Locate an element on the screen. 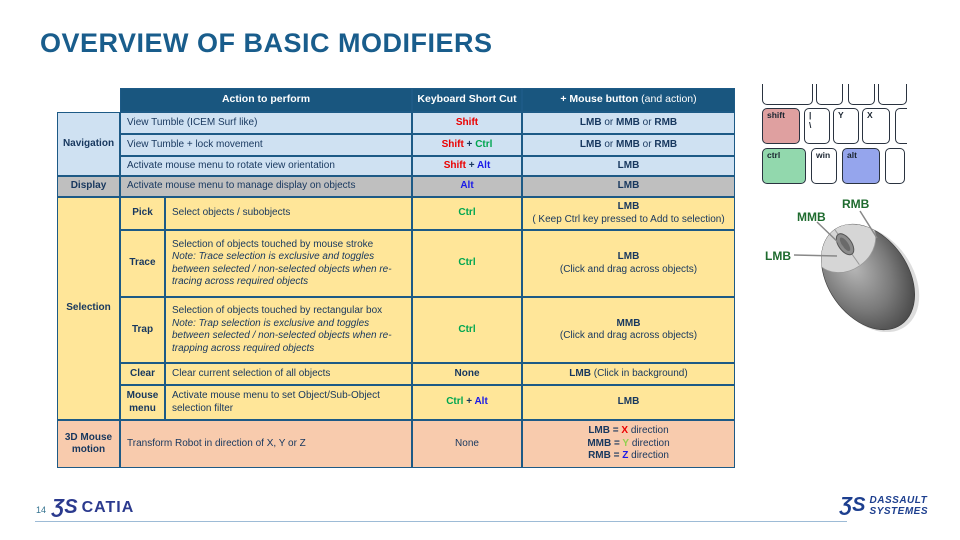 The height and width of the screenshot is (540, 960). text-line: Trap is located at coordinates (142, 329).